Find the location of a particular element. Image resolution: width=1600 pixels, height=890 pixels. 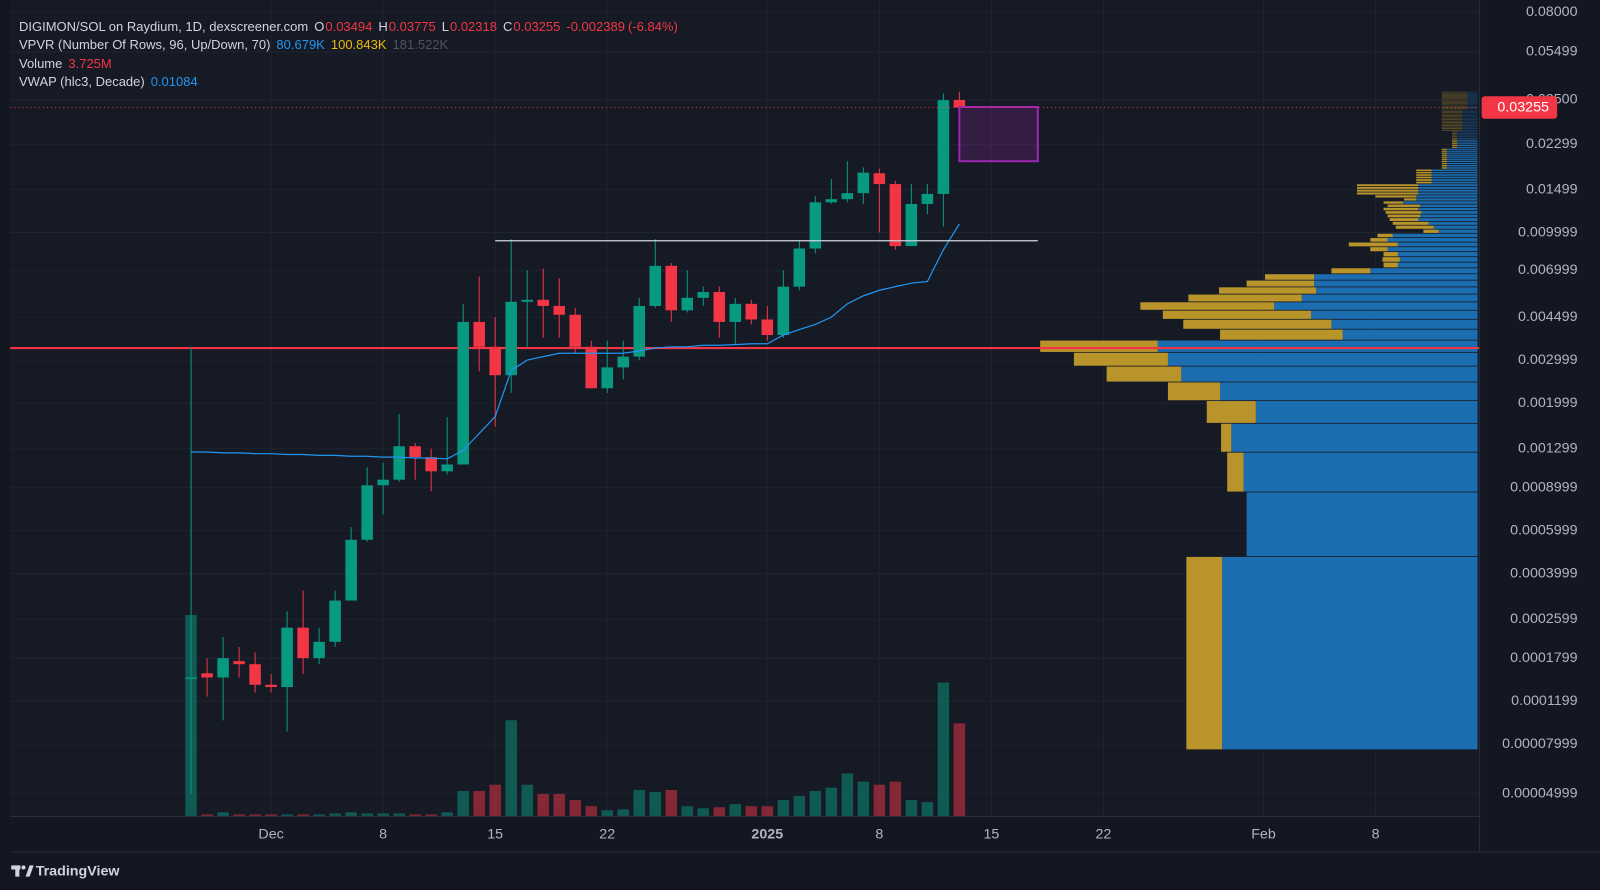

y-tick-label: 0.00007999 is located at coordinates (1539, 744).